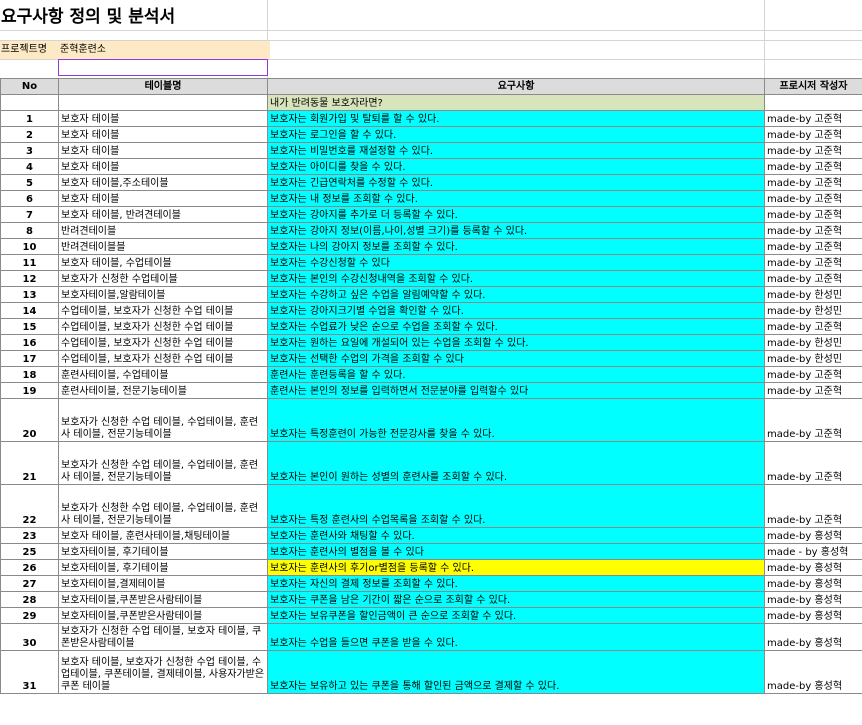 This screenshot has width=862, height=725. What do you see at coordinates (516, 506) in the screenshot?
I see `requirement-cell: 보호자는 특정 훈련사의 수업목록을 조회할 수 있다.` at bounding box center [516, 506].